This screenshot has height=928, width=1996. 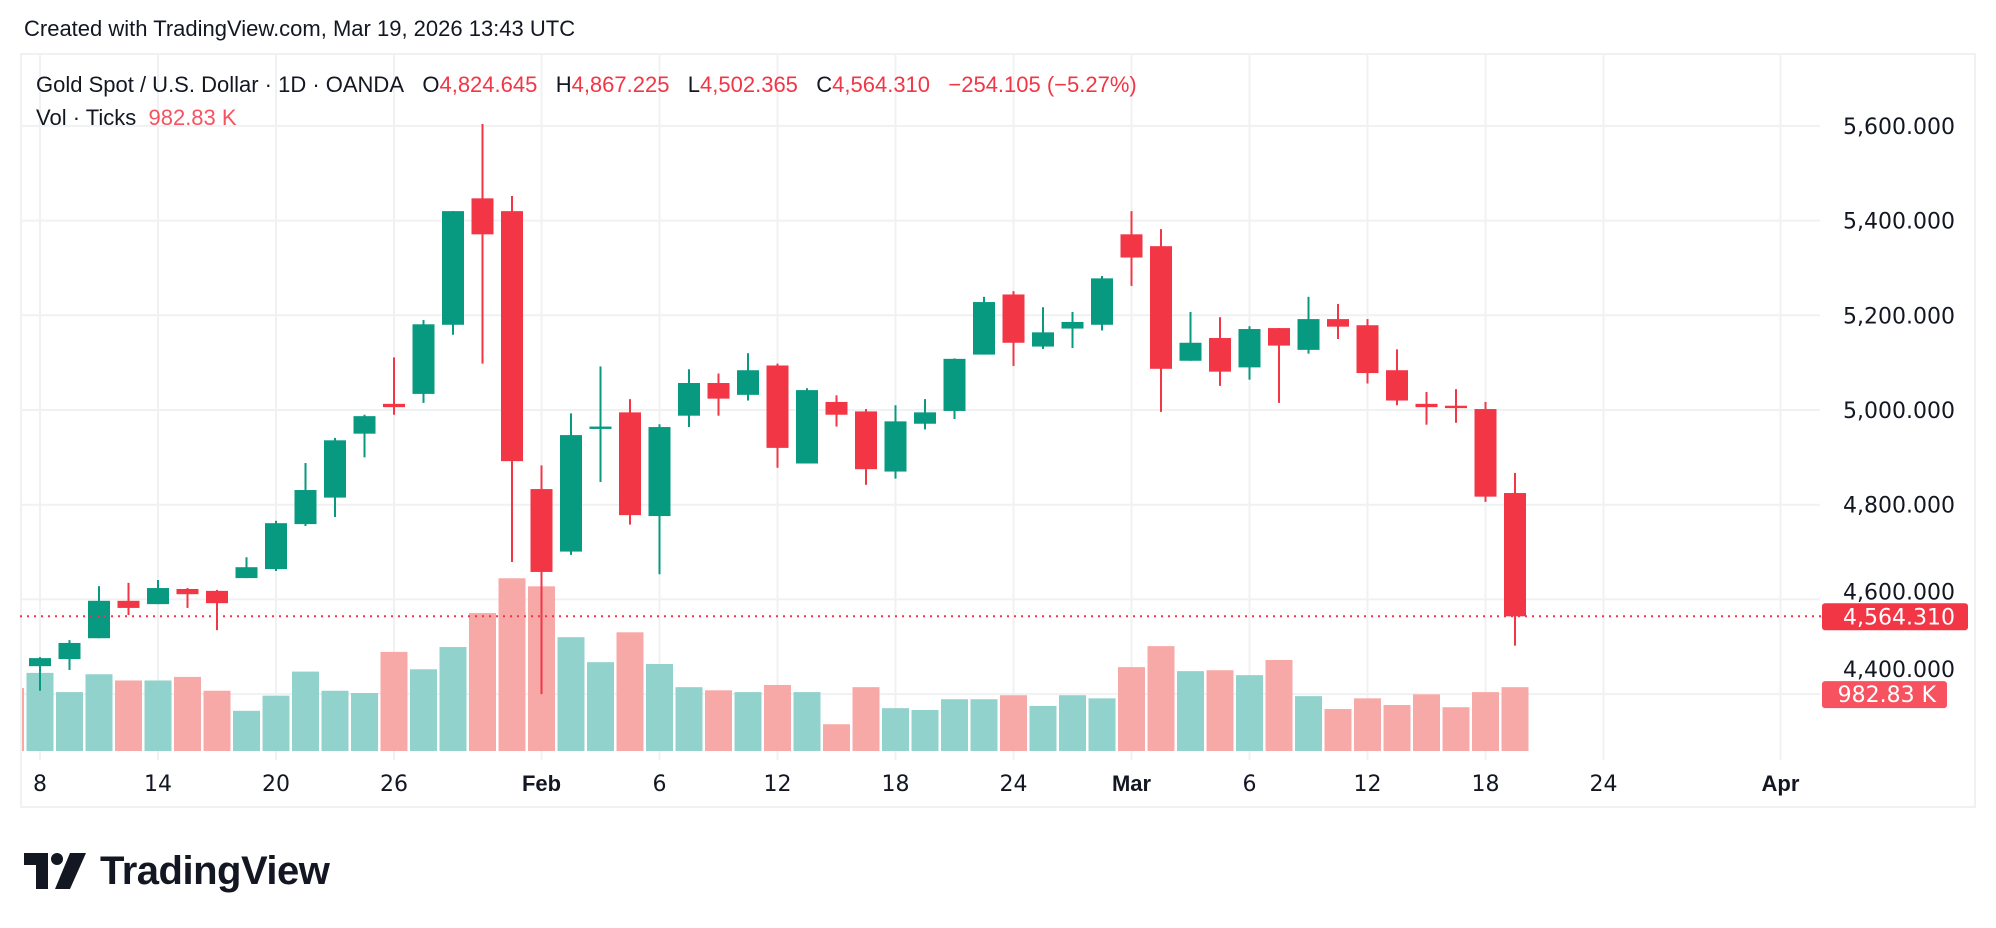 I want to click on tradingview-logo-text: TradingView, so click(x=215, y=870).